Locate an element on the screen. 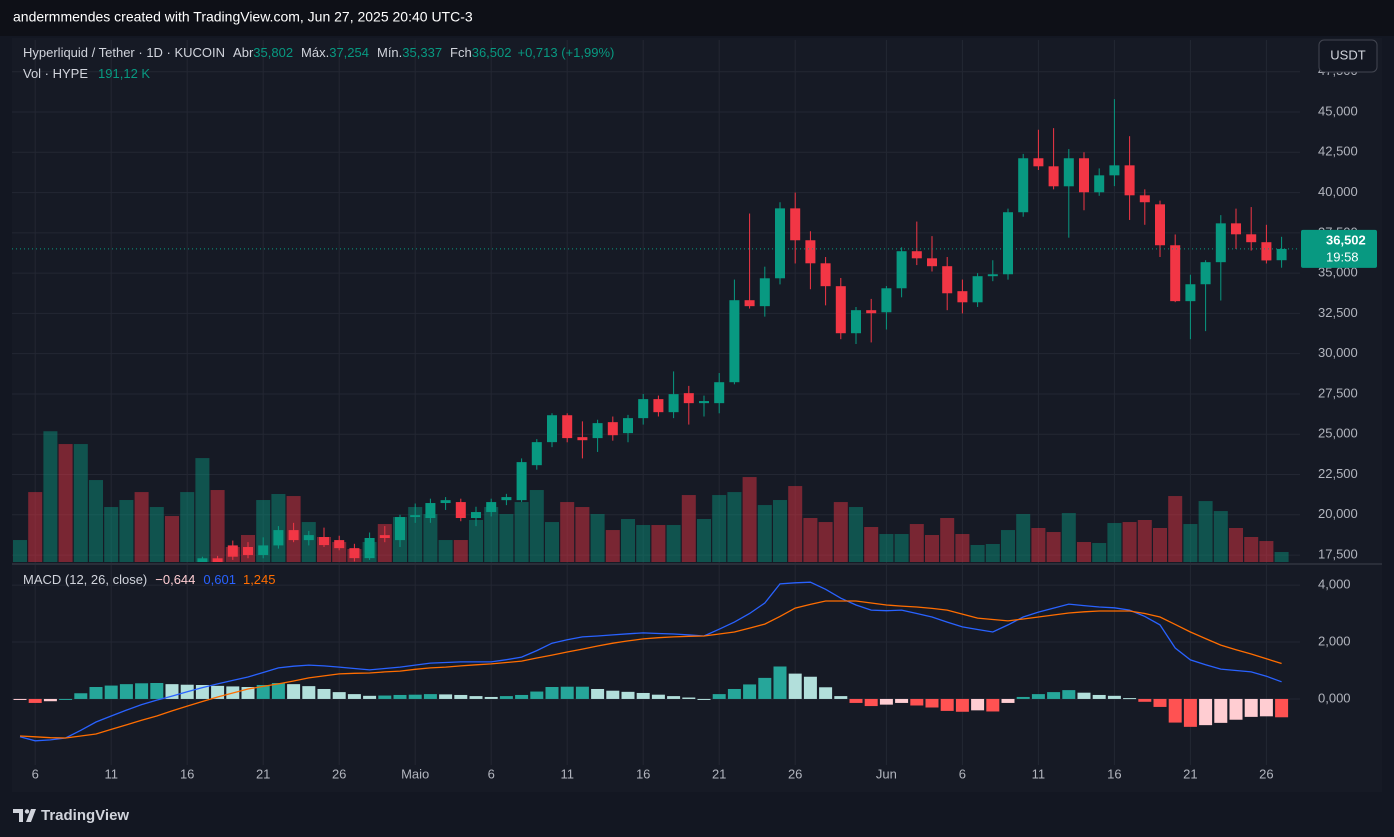  top-bar is located at coordinates (697, 18).